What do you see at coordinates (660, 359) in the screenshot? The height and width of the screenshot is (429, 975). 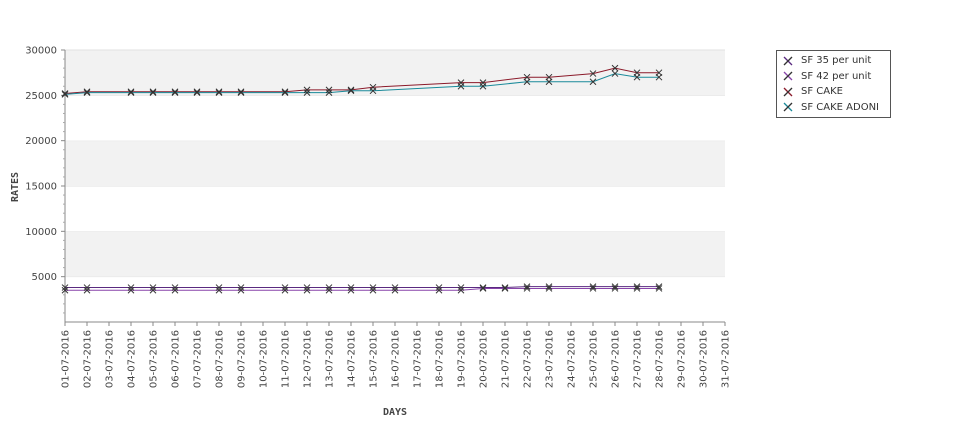 I see `x-tick-label: 28-07-2016` at bounding box center [660, 359].